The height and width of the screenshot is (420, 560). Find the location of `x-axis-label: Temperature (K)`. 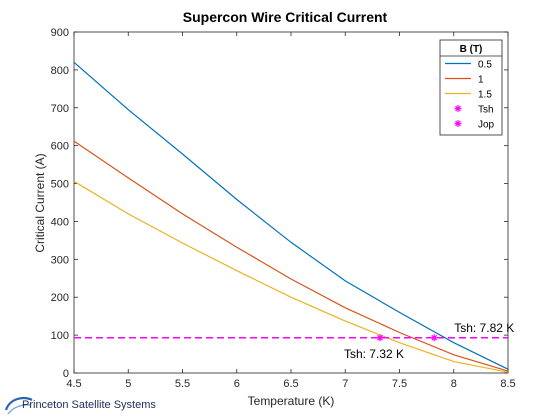

x-axis-label: Temperature (K) is located at coordinates (291, 401).